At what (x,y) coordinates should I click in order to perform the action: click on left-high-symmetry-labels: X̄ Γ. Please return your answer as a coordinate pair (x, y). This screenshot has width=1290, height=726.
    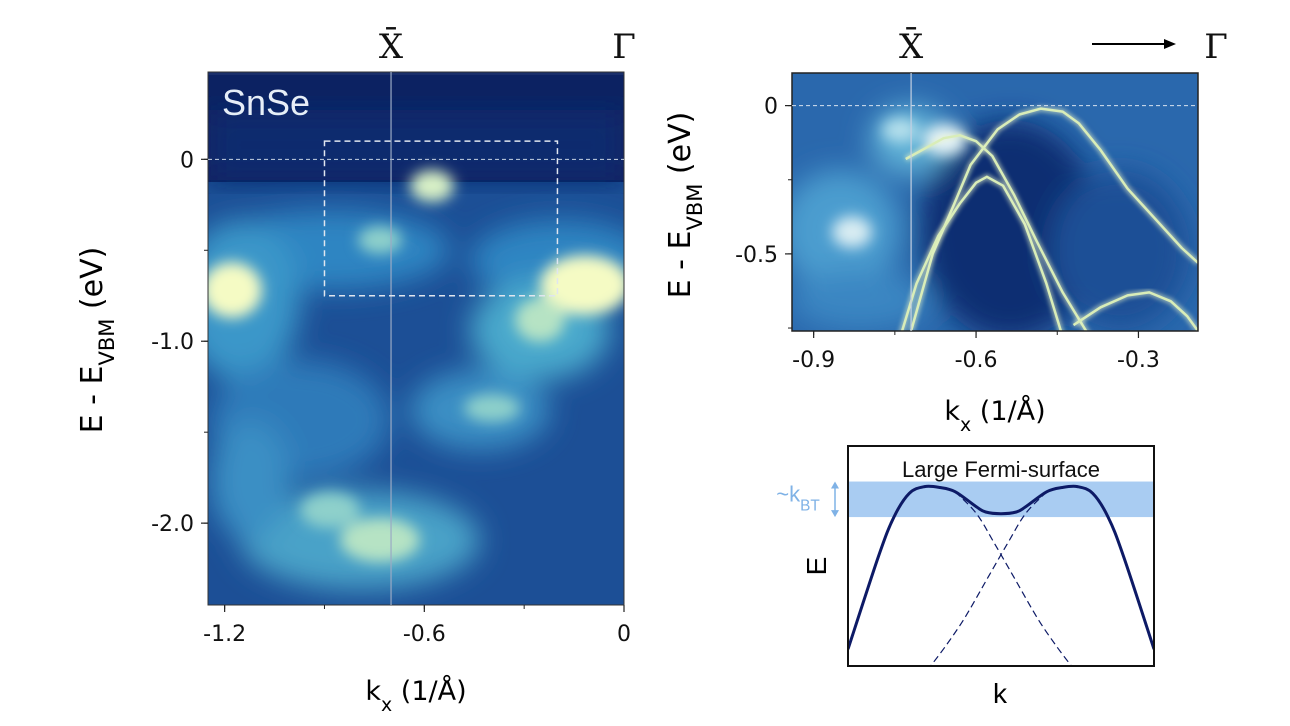
    Looking at the image, I should click on (507, 46).